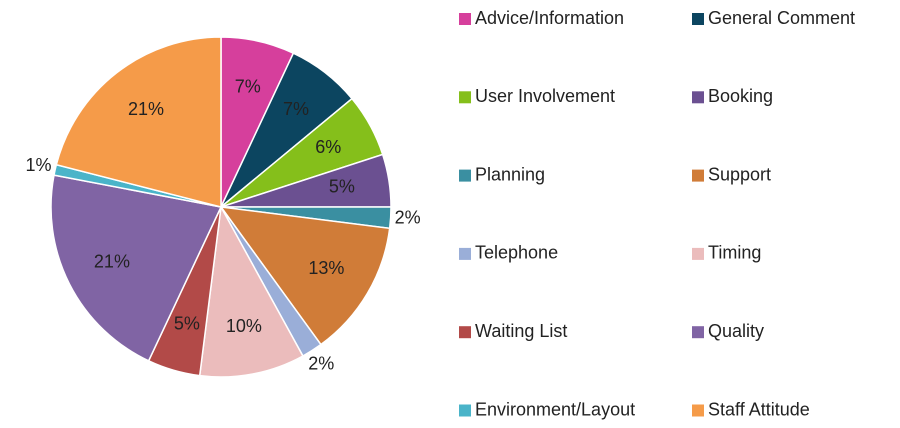 The image size is (900, 428). What do you see at coordinates (328, 147) in the screenshot?
I see `data-label: 6%` at bounding box center [328, 147].